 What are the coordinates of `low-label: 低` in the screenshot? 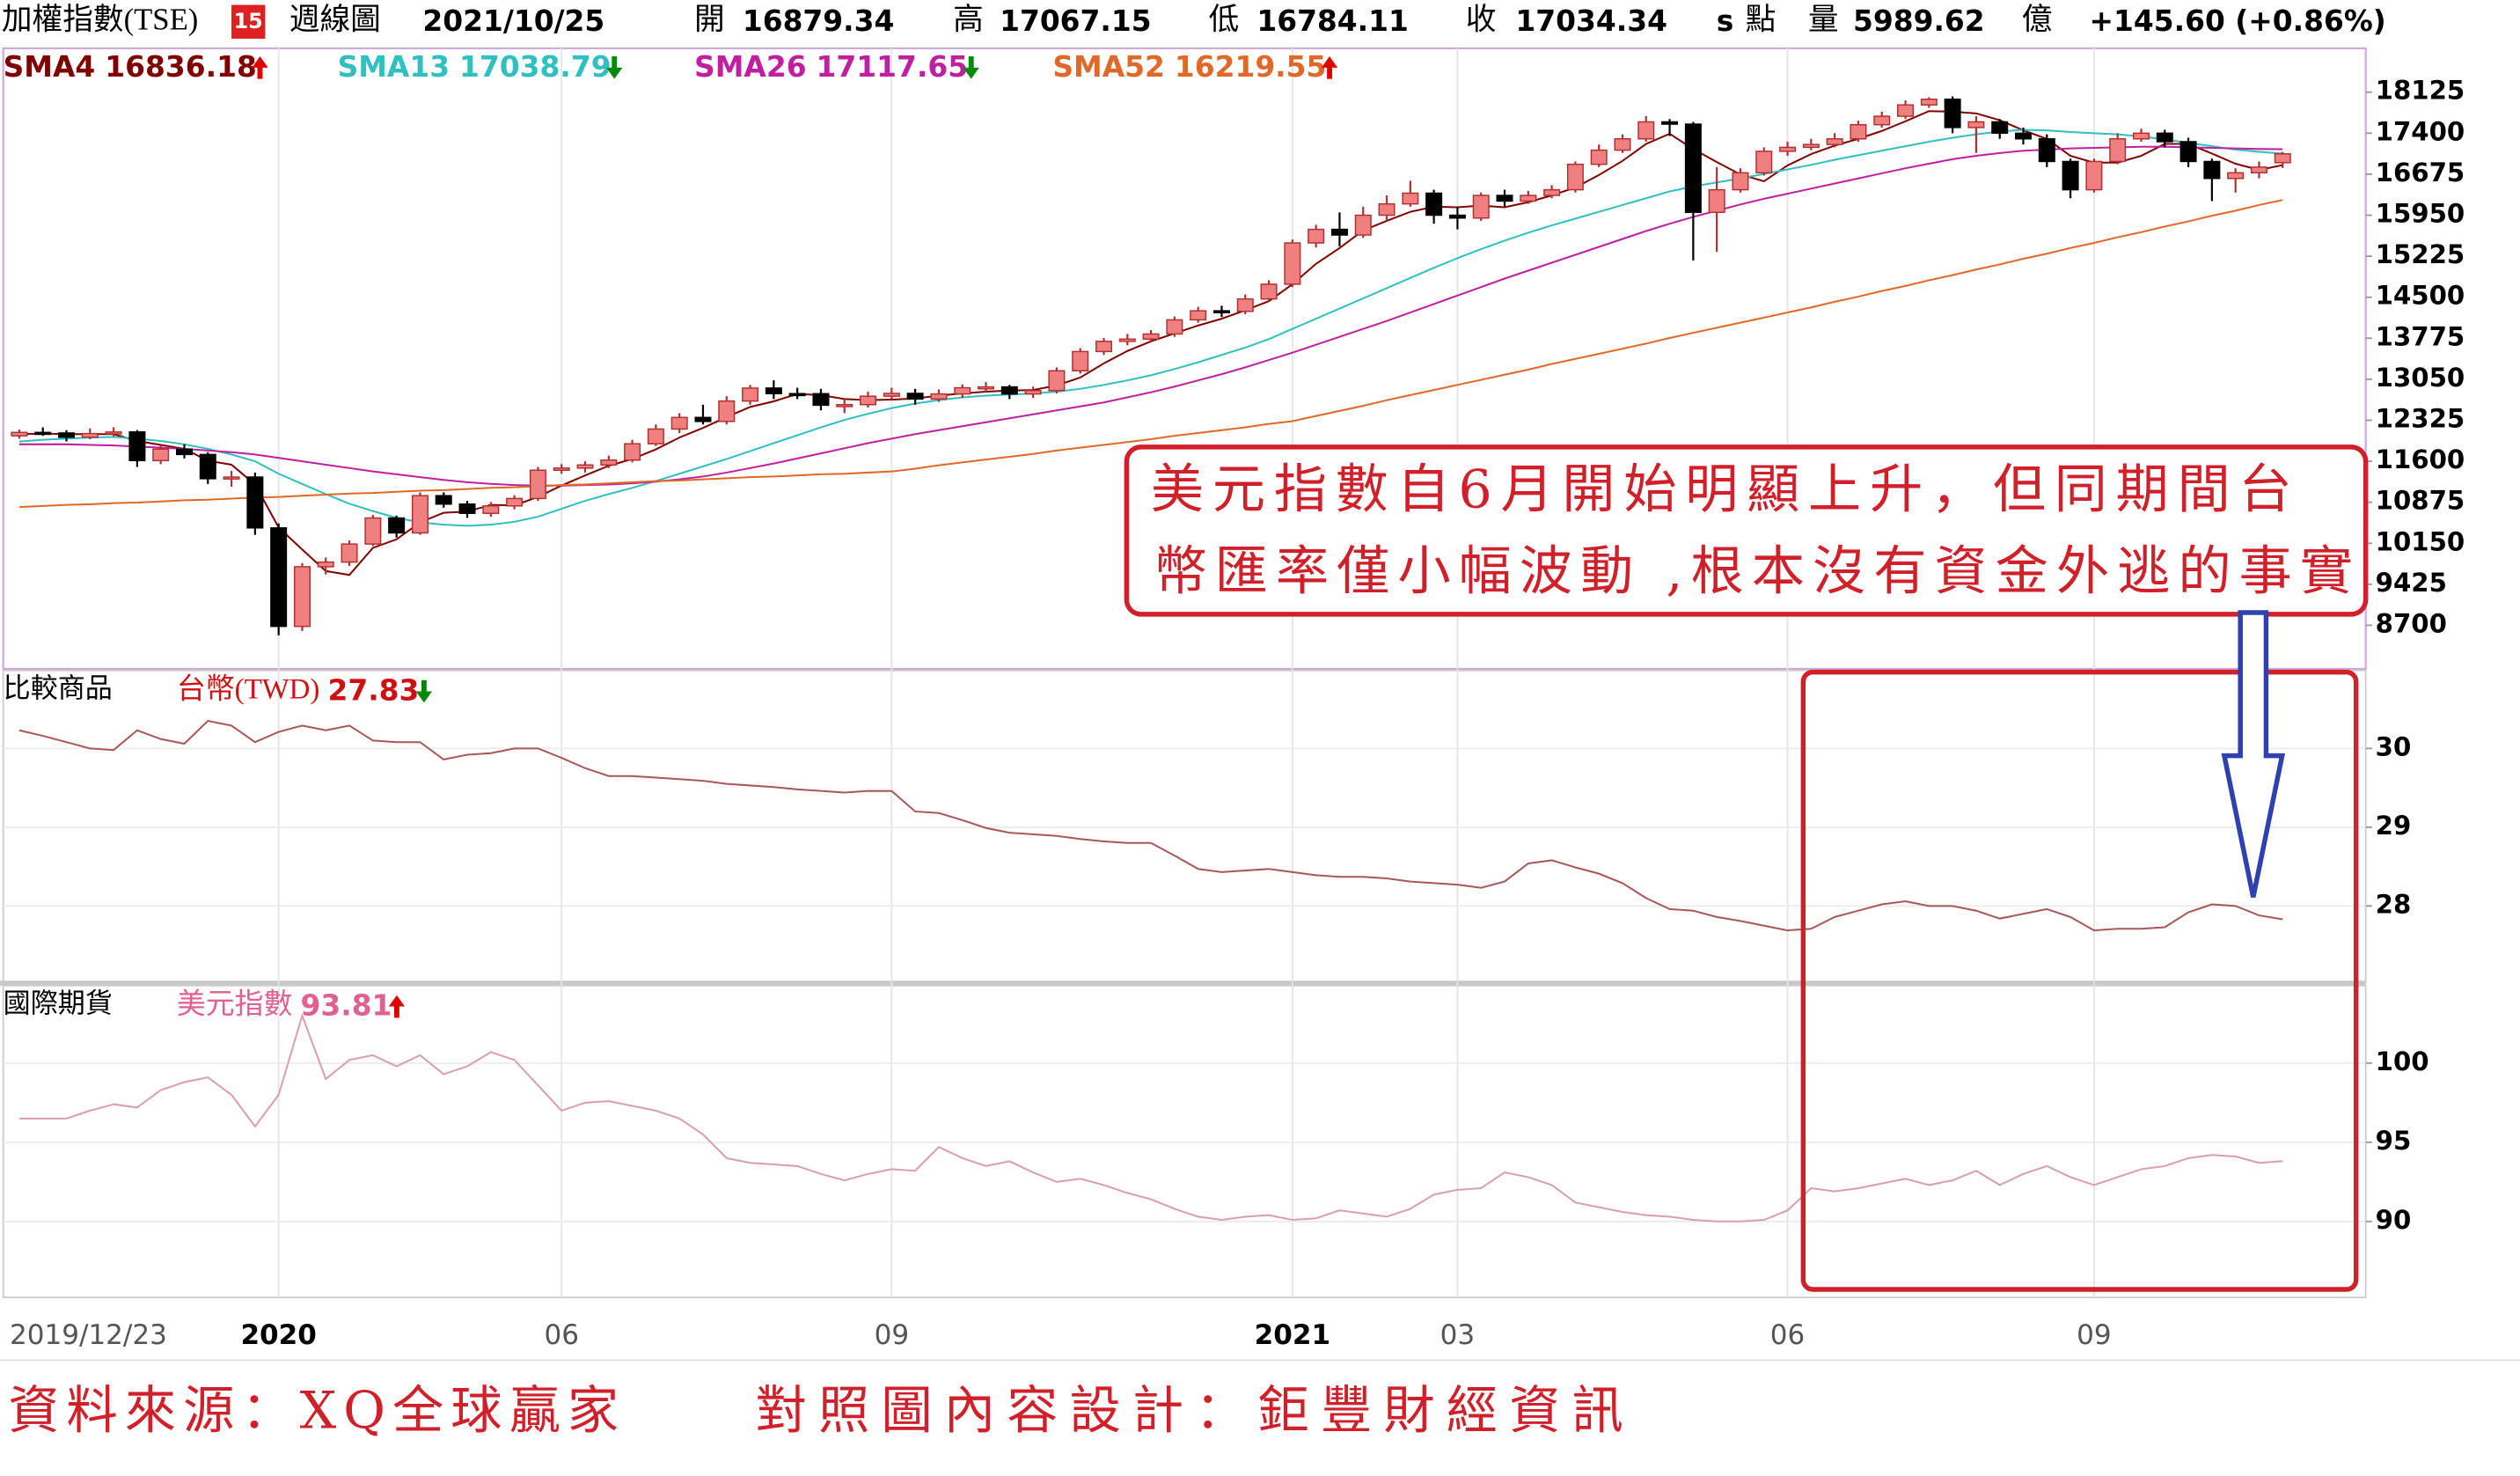 It's located at (1224, 20).